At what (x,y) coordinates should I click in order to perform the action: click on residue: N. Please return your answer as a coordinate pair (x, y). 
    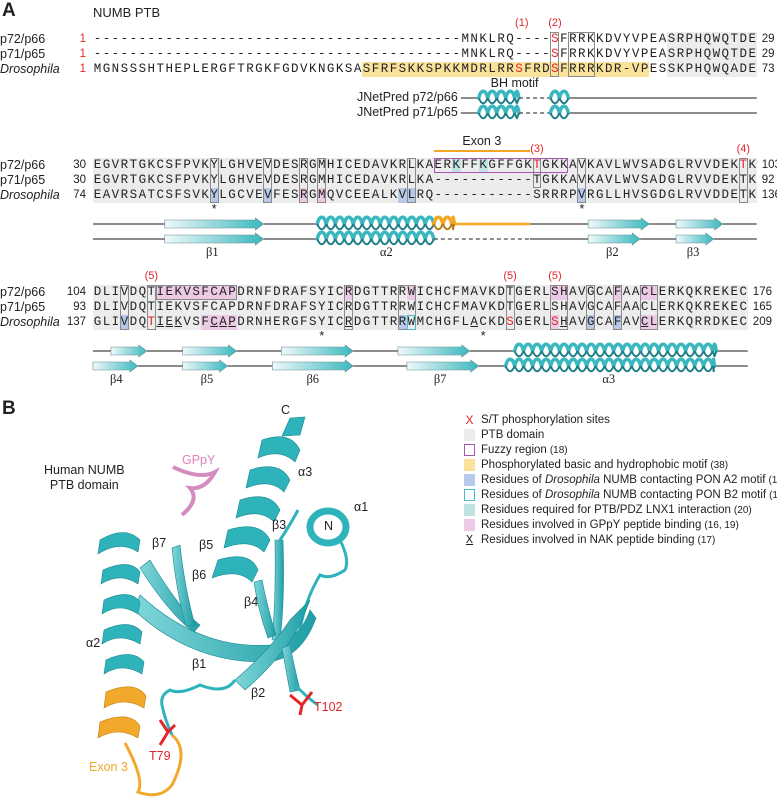
    Looking at the image, I should click on (474, 54).